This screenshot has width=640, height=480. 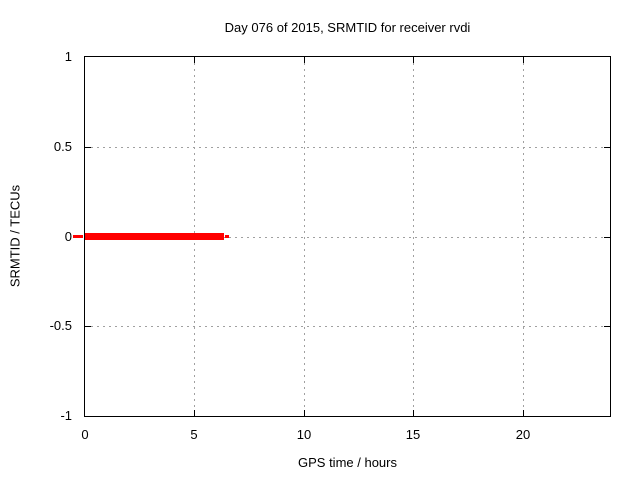 I want to click on x-tick-label: 5, so click(x=194, y=434).